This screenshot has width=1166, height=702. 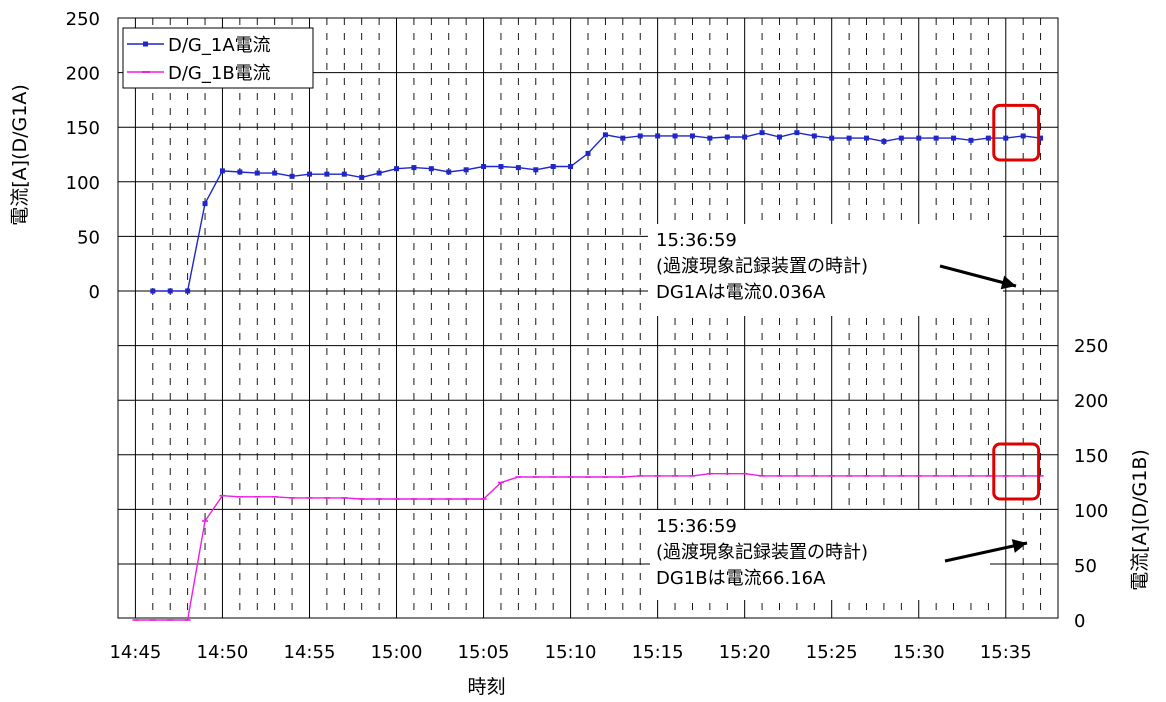 I want to click on legend-box, so click(x=218, y=58).